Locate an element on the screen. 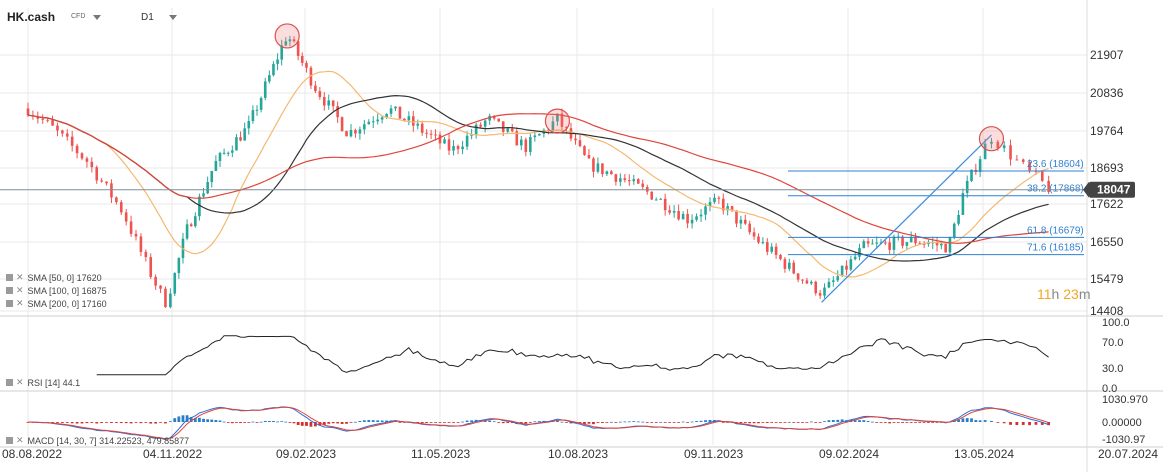 This screenshot has height=472, width=1163. legend-rsi: ✕ RSI [14] 44.1 is located at coordinates (43, 382).